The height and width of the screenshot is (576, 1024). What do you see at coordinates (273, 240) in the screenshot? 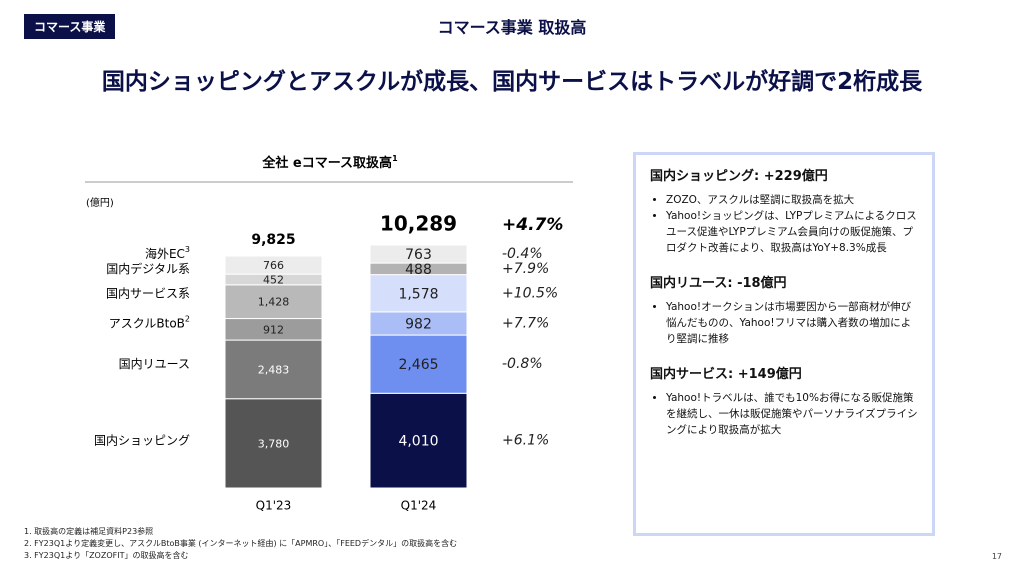
I see `total-label: 9,825` at bounding box center [273, 240].